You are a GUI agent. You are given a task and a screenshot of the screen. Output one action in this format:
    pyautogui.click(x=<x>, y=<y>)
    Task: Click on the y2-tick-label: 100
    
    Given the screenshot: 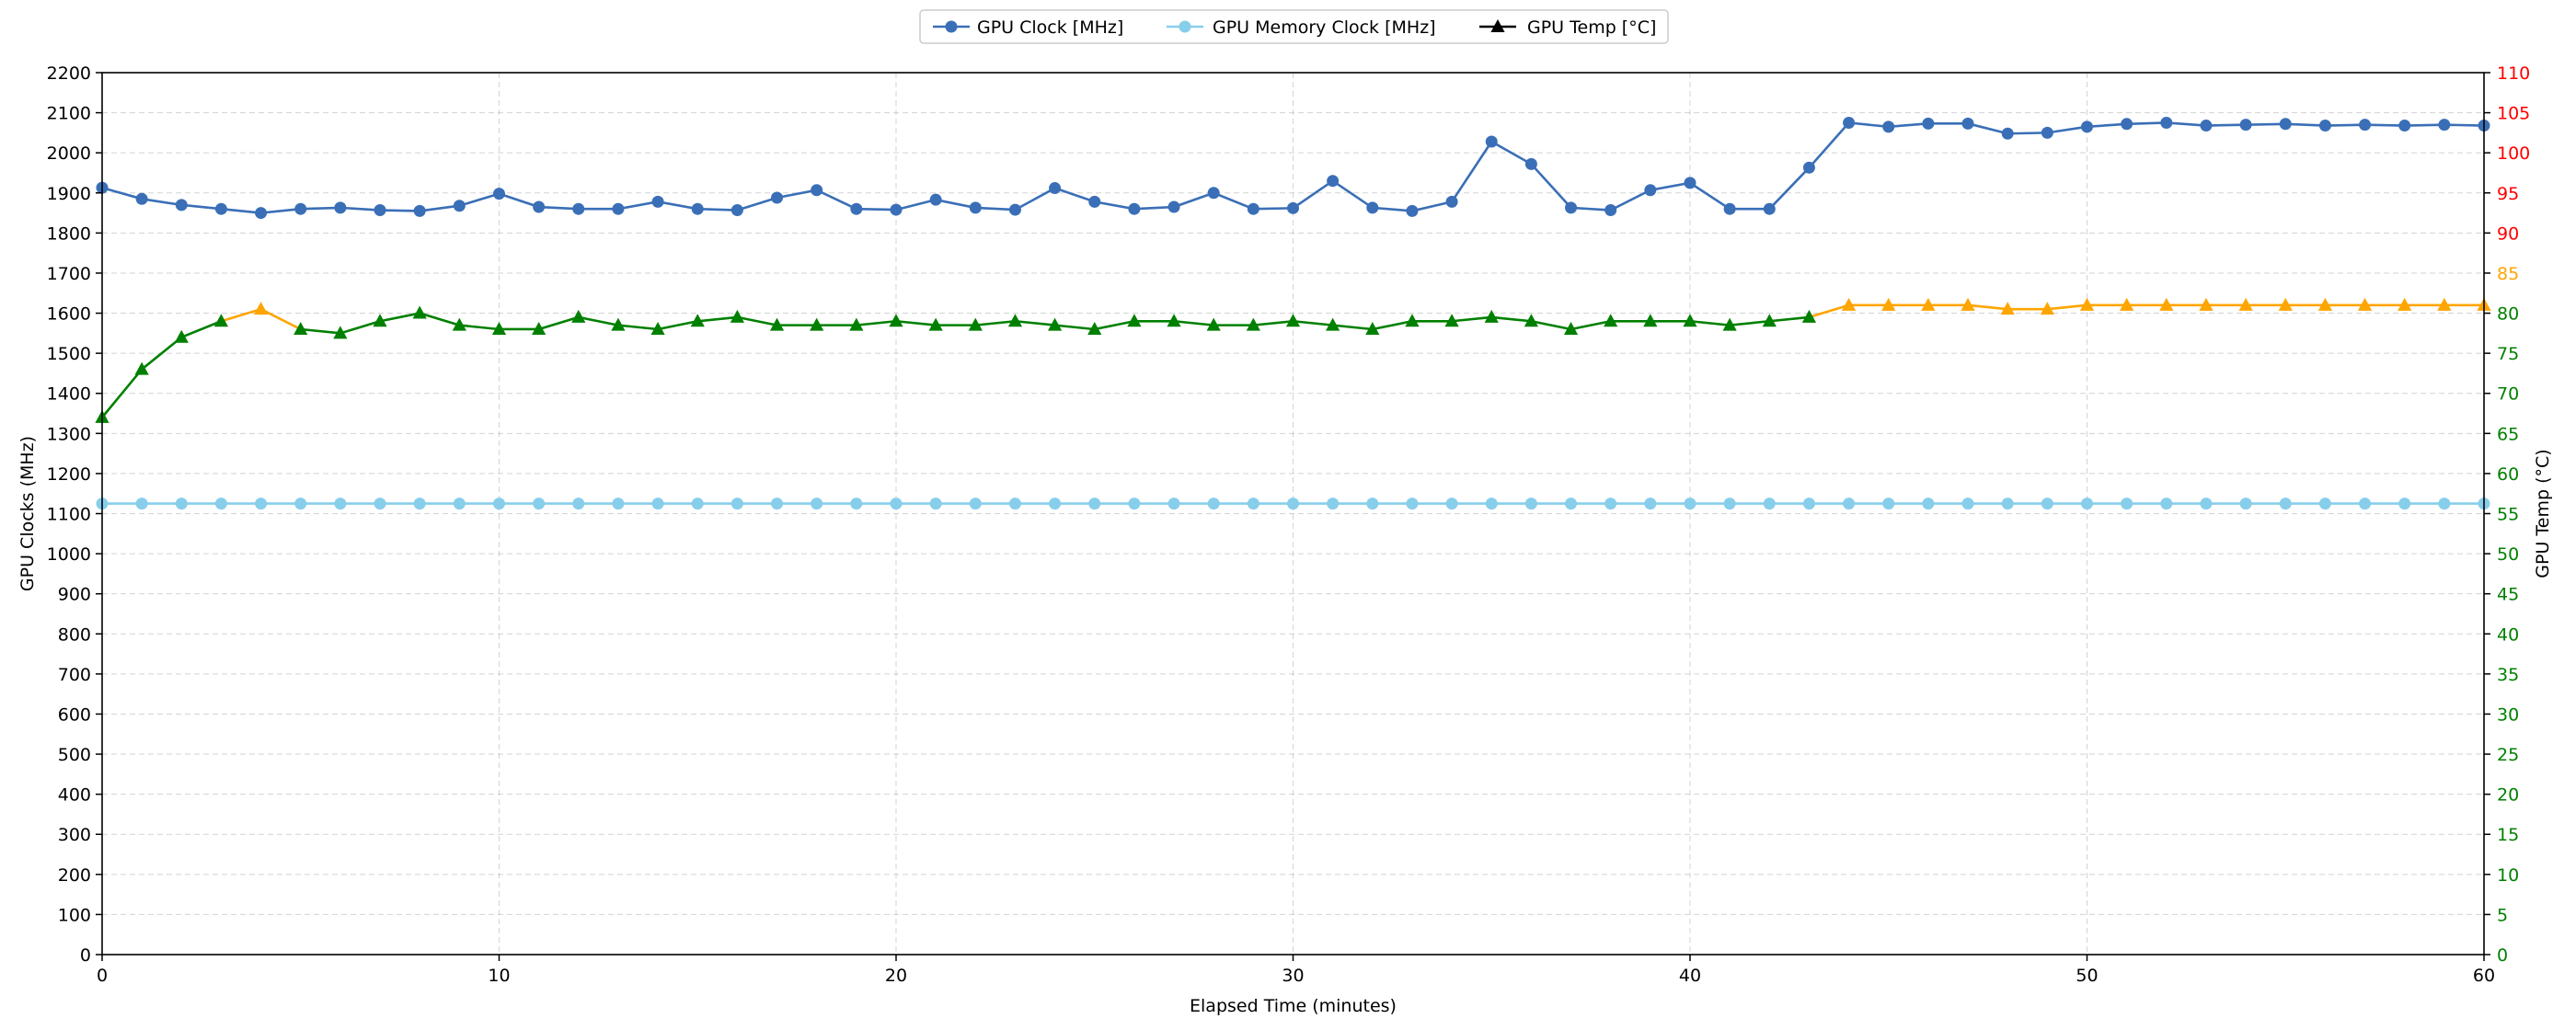 What is the action you would take?
    pyautogui.click(x=2513, y=153)
    